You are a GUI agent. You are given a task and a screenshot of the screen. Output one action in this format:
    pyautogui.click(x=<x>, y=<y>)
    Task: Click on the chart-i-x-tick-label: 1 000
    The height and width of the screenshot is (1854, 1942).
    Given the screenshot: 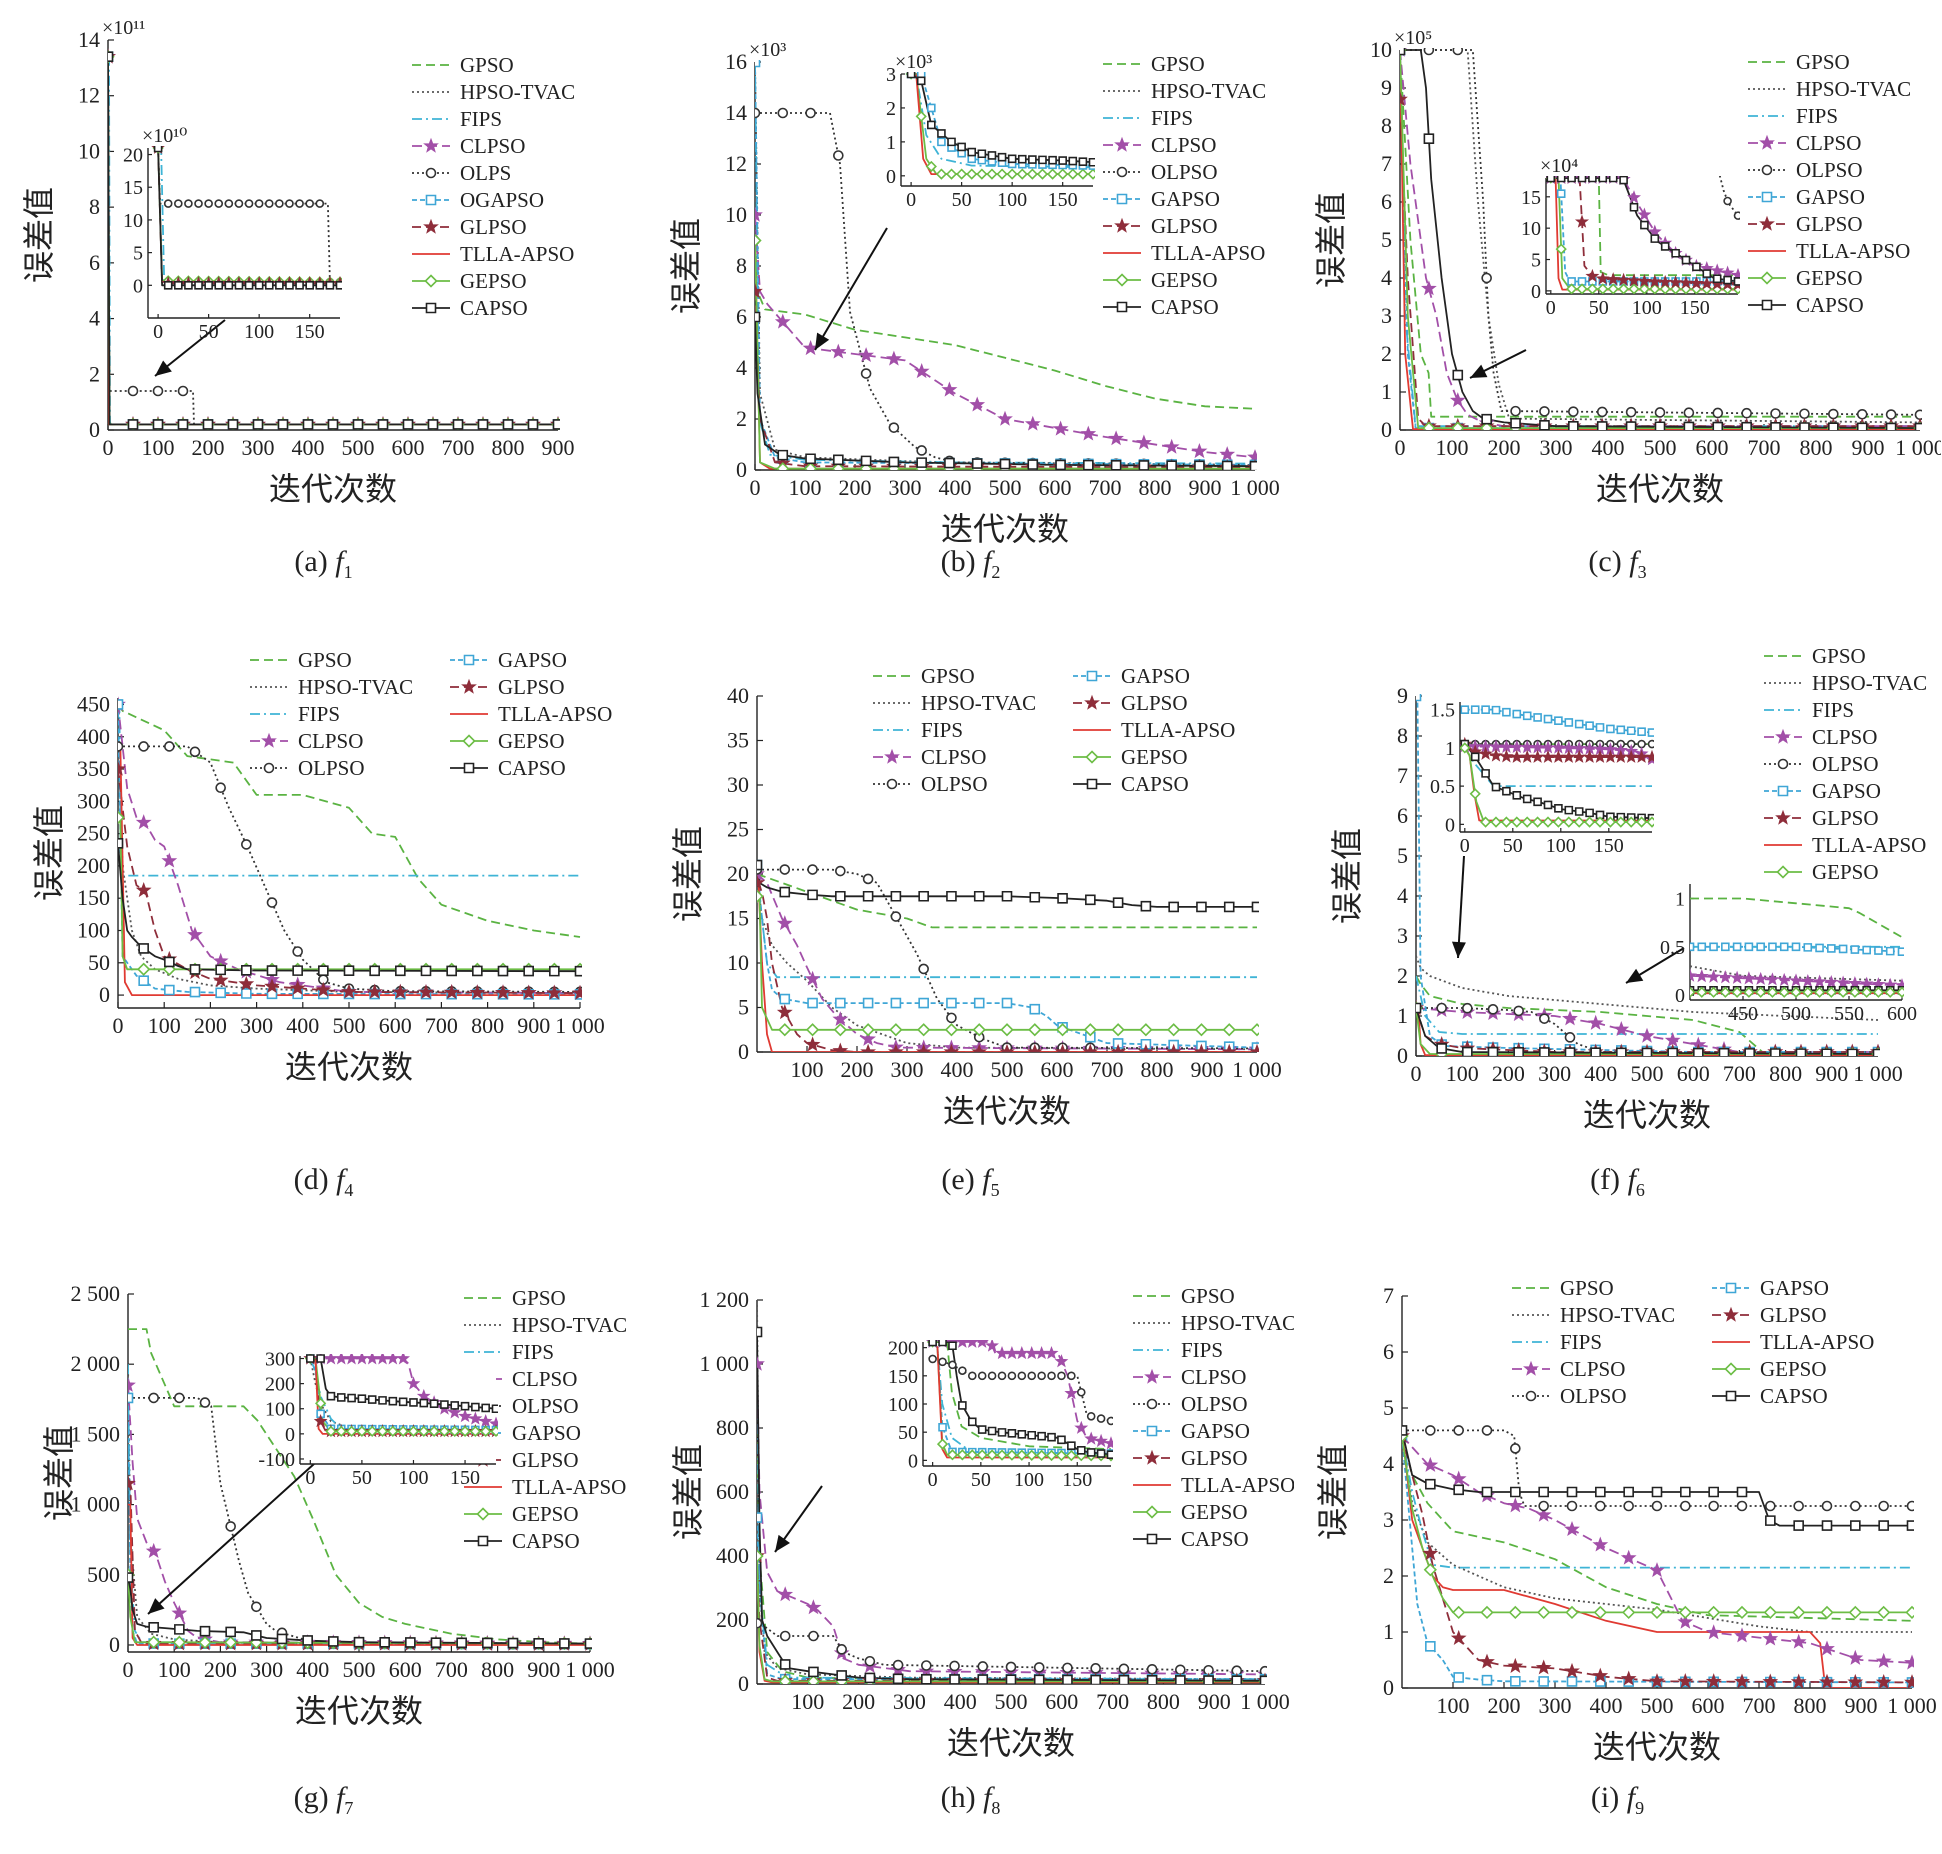 What is the action you would take?
    pyautogui.click(x=1912, y=1705)
    